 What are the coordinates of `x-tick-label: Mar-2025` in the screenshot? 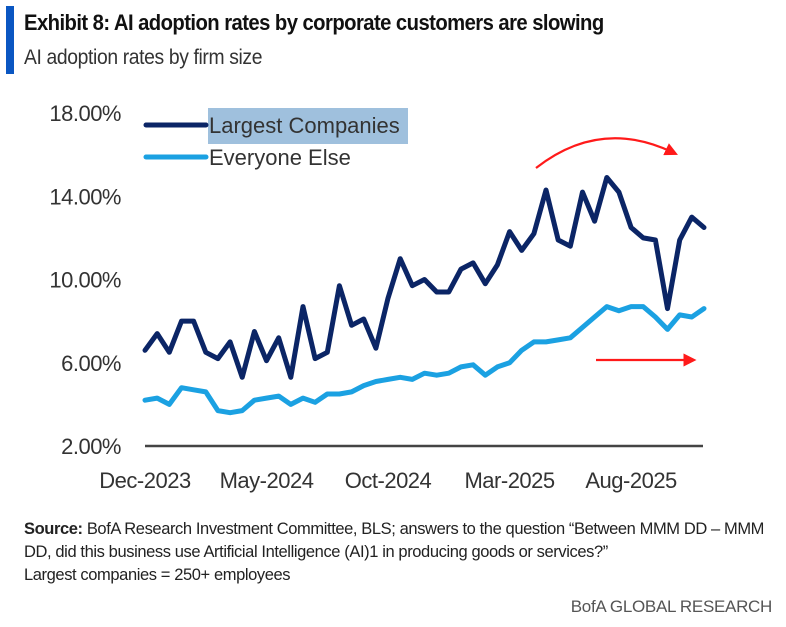 It's located at (509, 480).